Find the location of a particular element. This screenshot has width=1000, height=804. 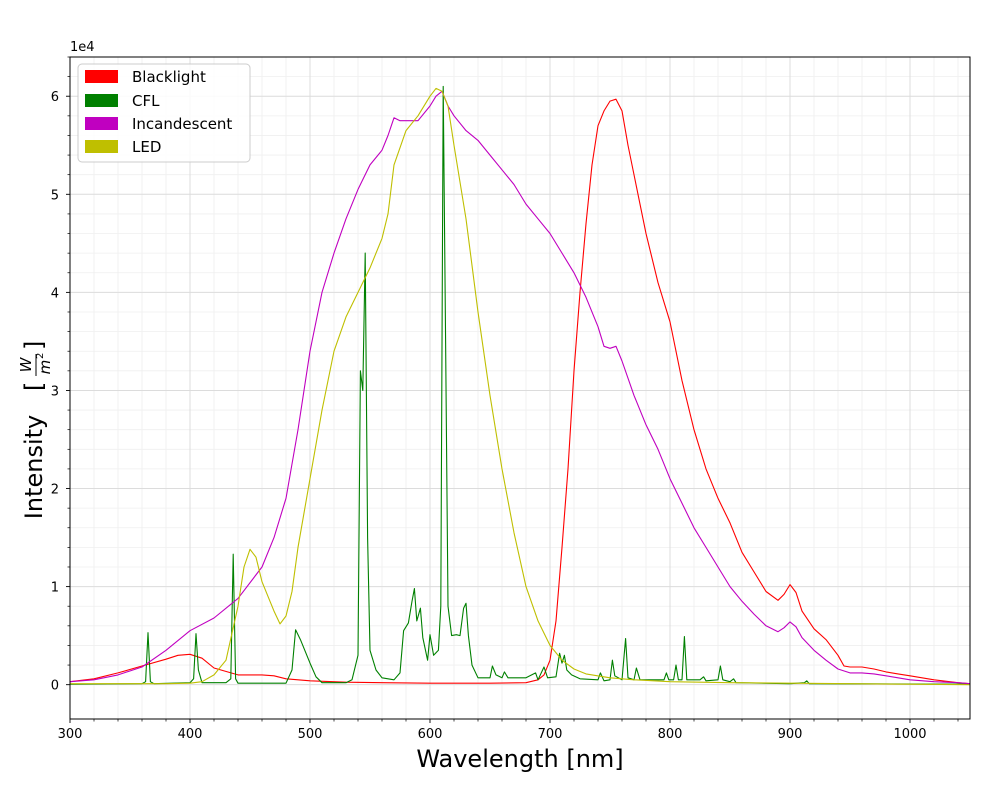

y-axis-unit-denominator: m is located at coordinates (45, 367).